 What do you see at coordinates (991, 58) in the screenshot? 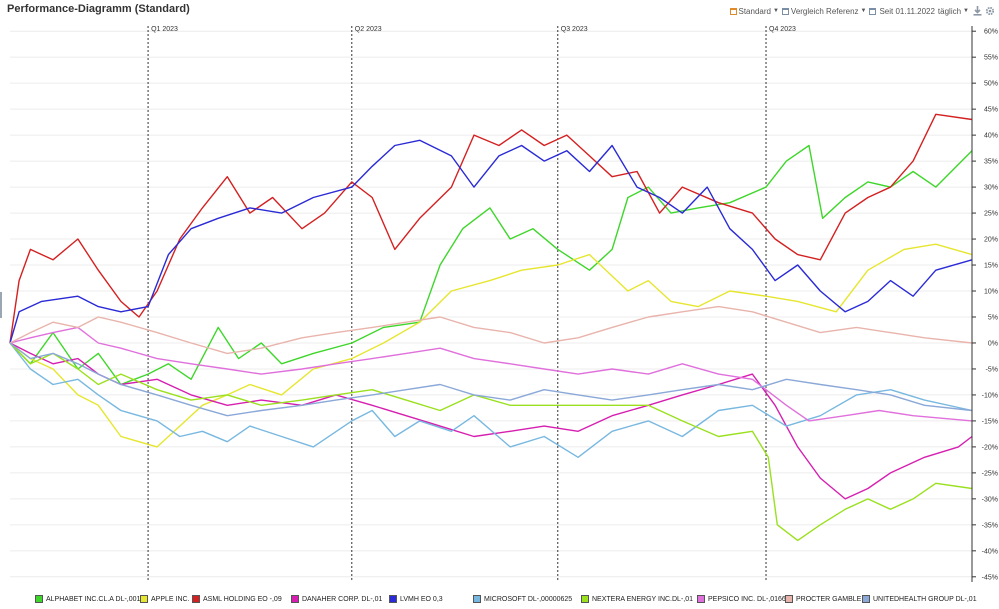
I see `y-tick-label: 55%` at bounding box center [991, 58].